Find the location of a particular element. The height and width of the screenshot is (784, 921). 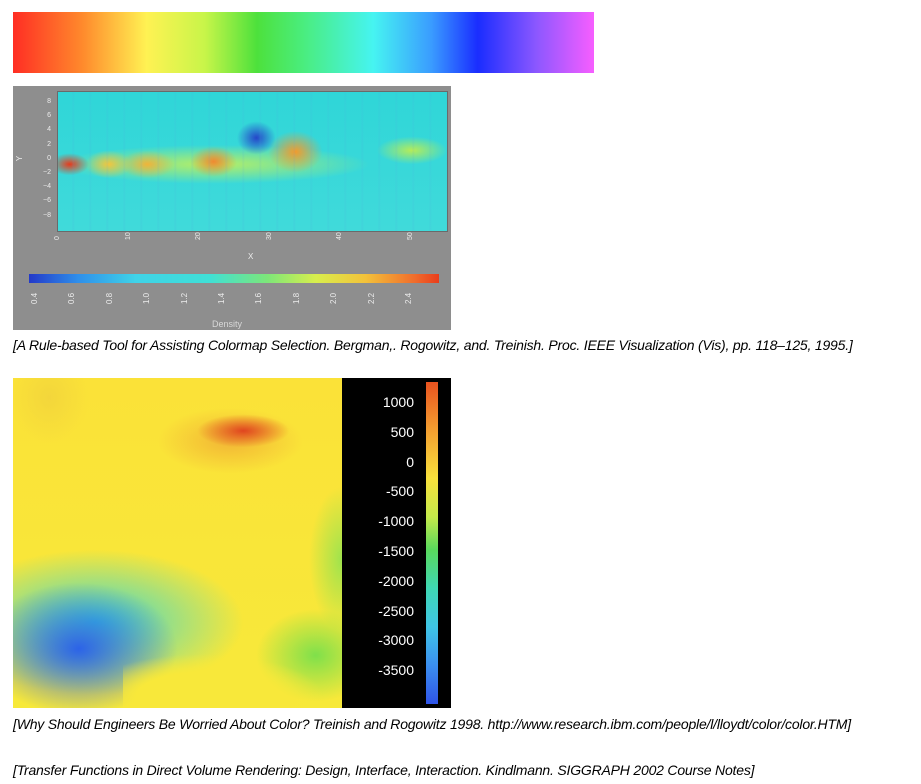

figure1-x-axis-label: X is located at coordinates (251, 256).